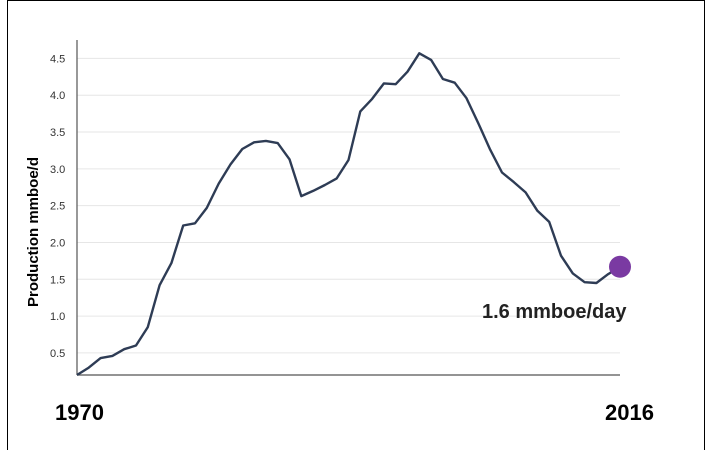 The image size is (713, 451). Describe the element at coordinates (57, 243) in the screenshot. I see `y-tick-label: 2.0` at that location.